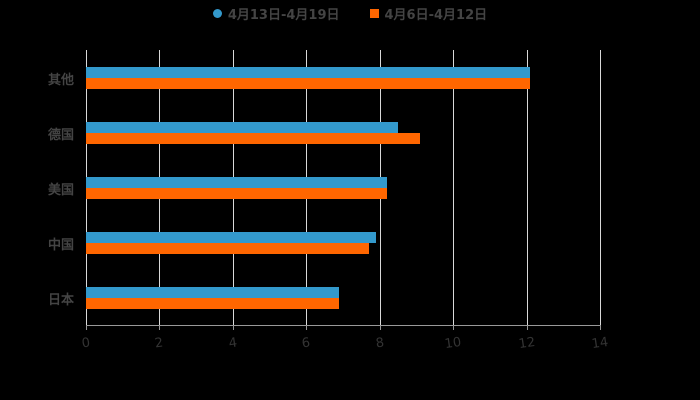 Image resolution: width=700 pixels, height=400 pixels. I want to click on legend-item-series-1: 4月13日-4月19日, so click(276, 13).